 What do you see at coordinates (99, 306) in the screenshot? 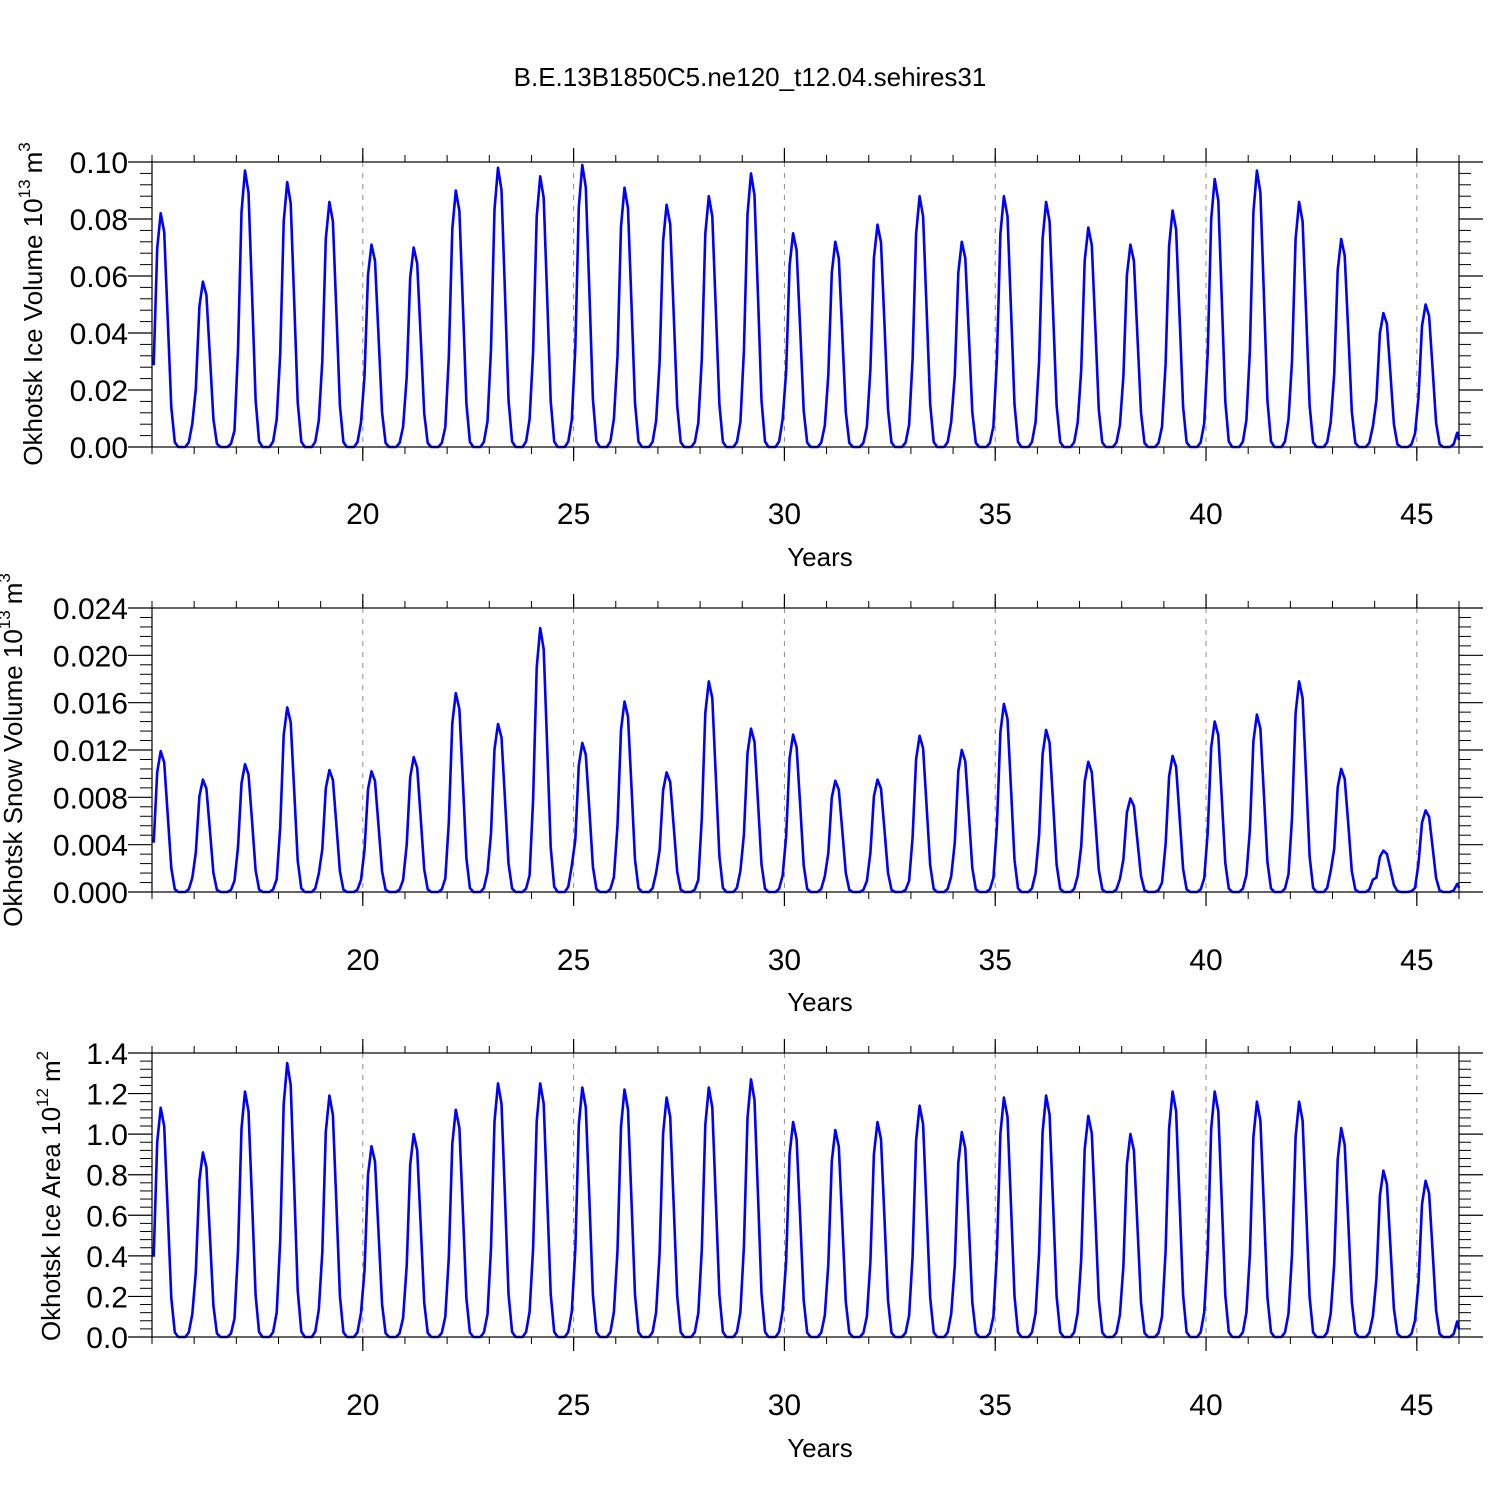
I see `y-tick-labels: 0.00 0.02 0.04 0.06 0.08 0.10` at bounding box center [99, 306].